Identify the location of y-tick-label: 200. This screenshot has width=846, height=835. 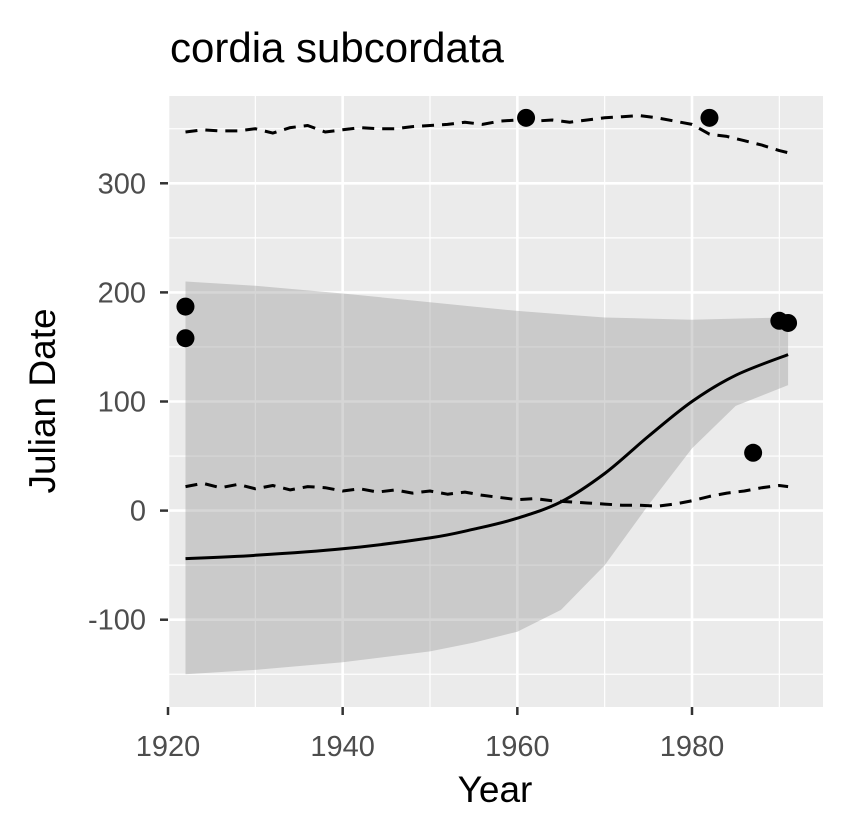
(122, 293).